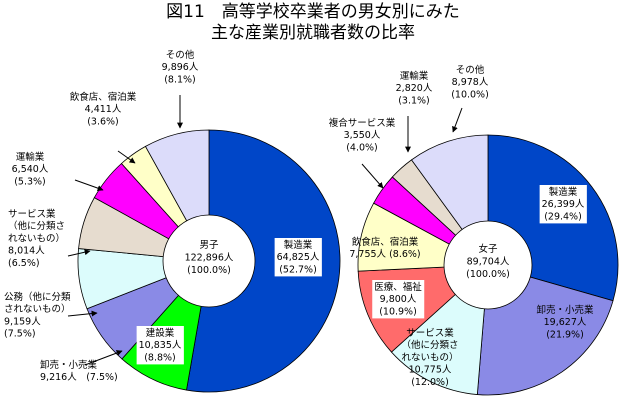 The height and width of the screenshot is (403, 626). What do you see at coordinates (58, 171) in the screenshot?
I see `slice-label-1-6: 運輸業 6,540人(5.3%)` at bounding box center [58, 171].